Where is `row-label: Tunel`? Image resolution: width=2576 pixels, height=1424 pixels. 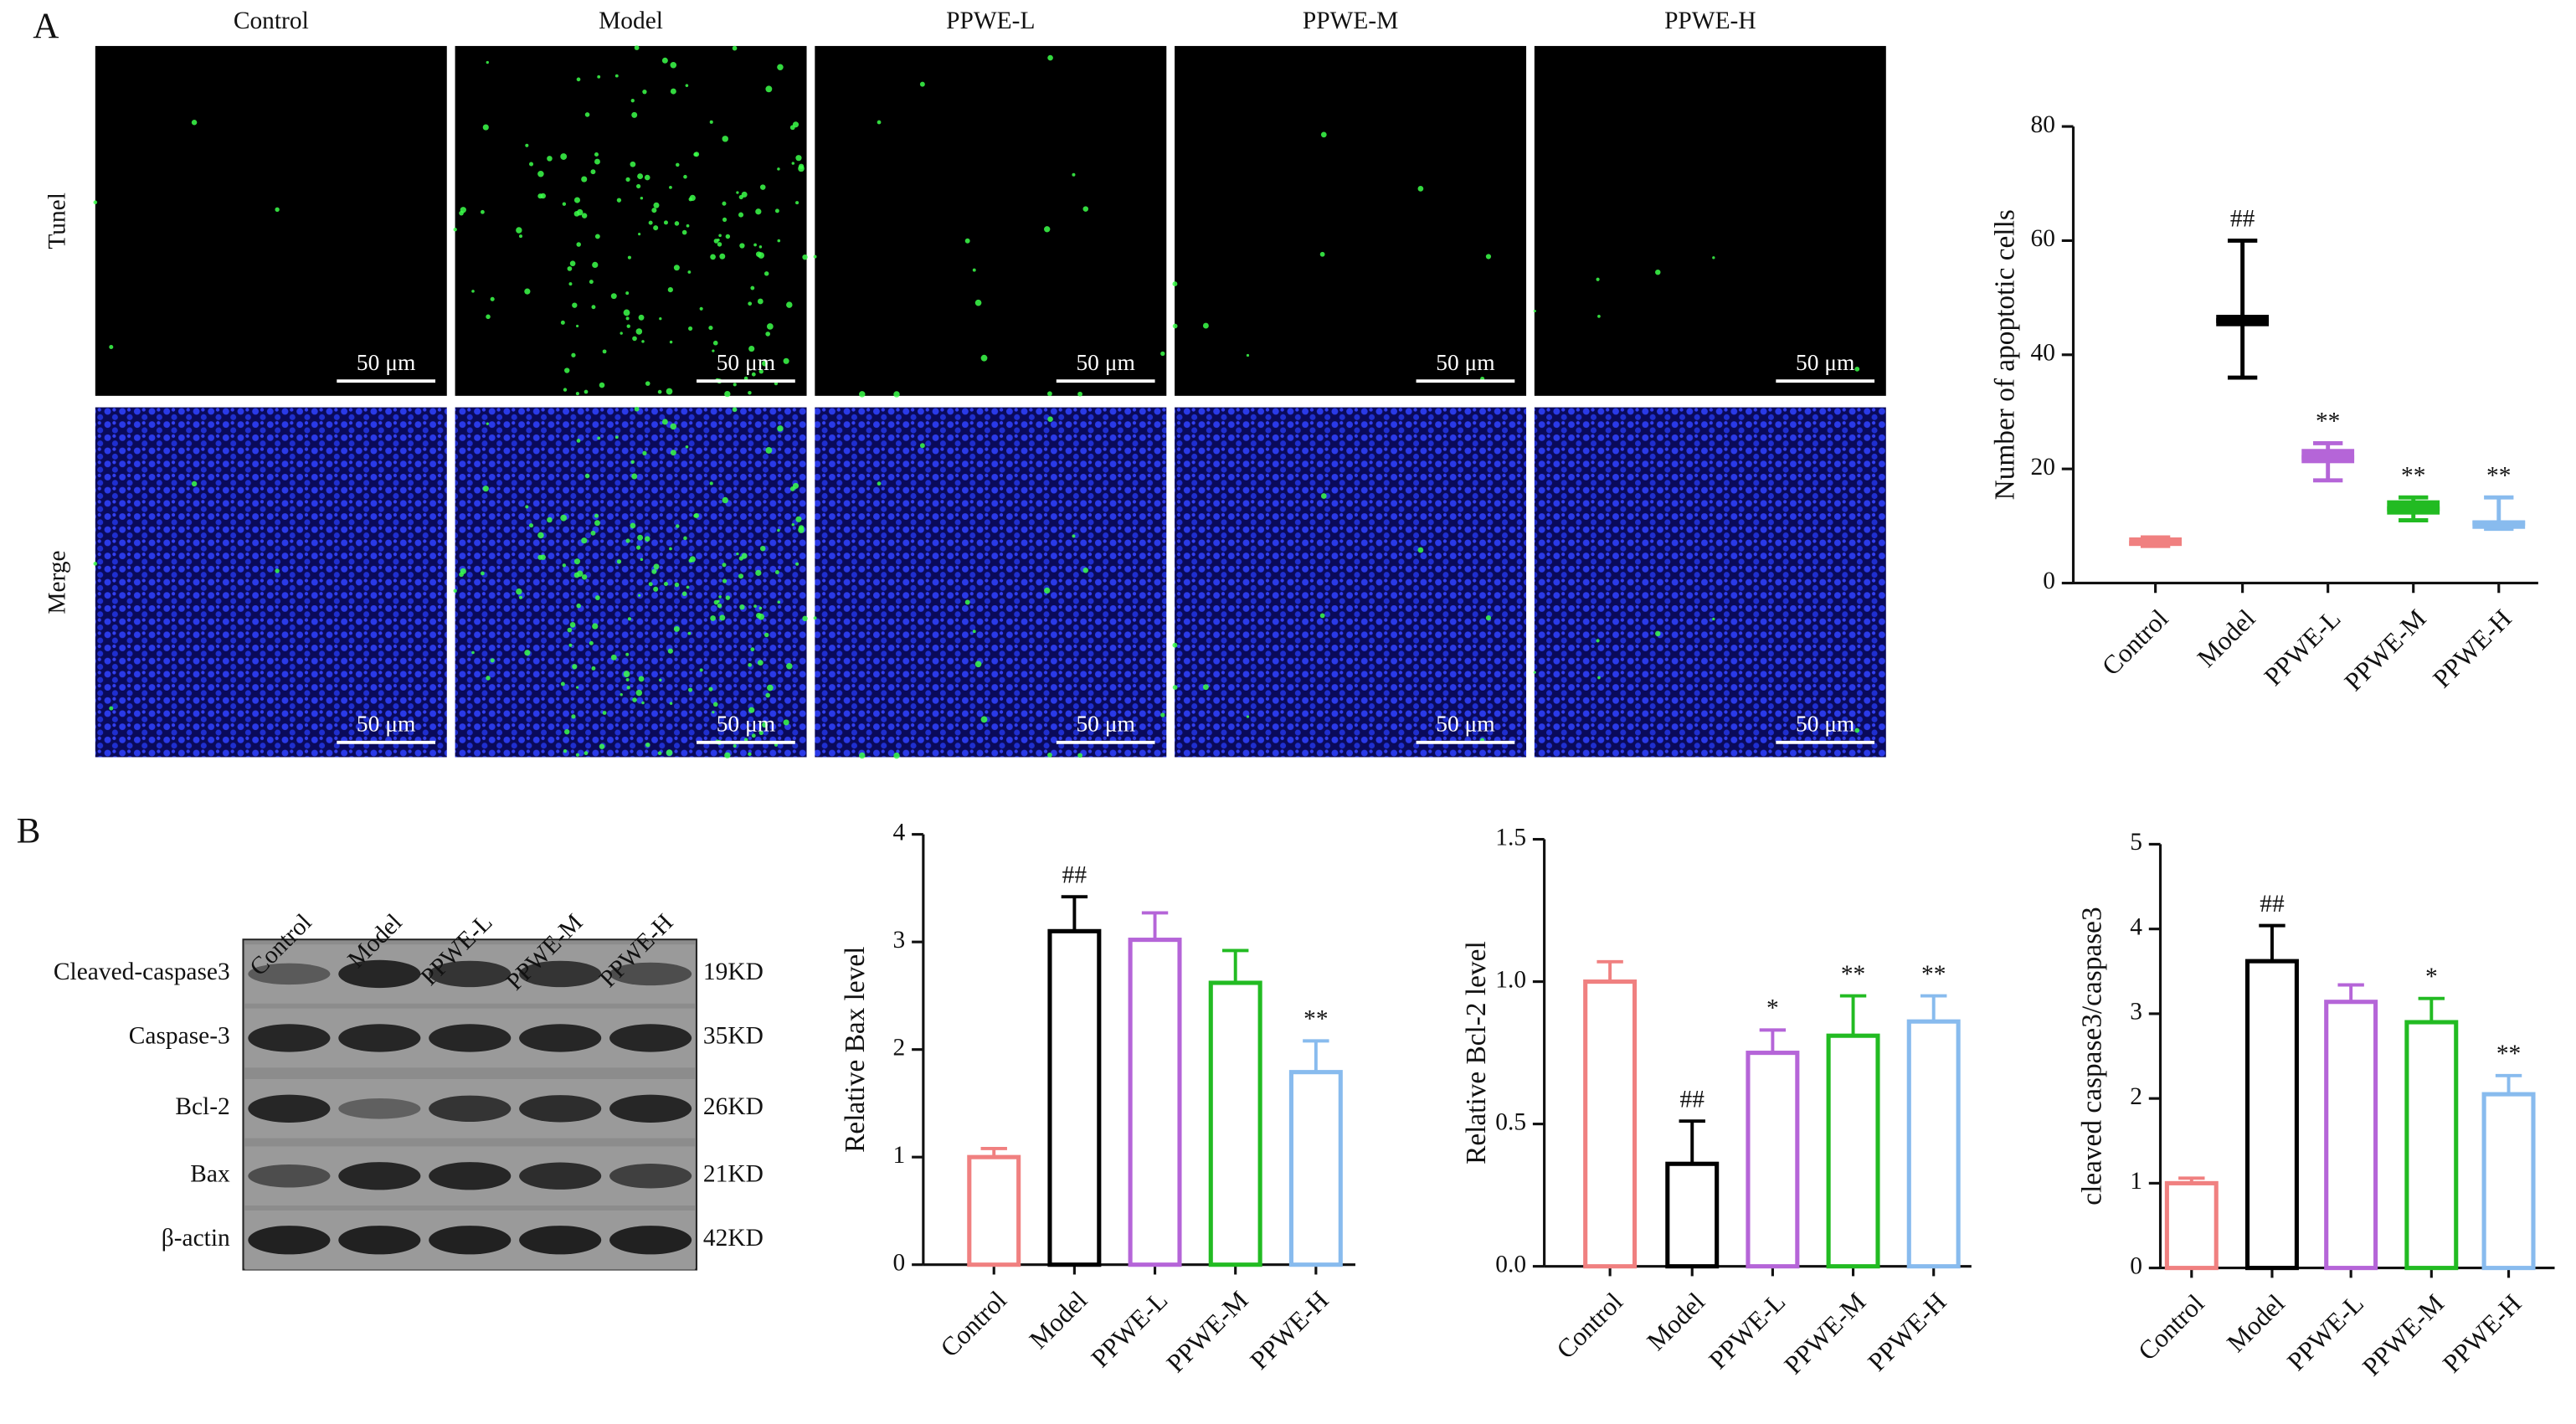 row-label: Tunel is located at coordinates (57, 221).